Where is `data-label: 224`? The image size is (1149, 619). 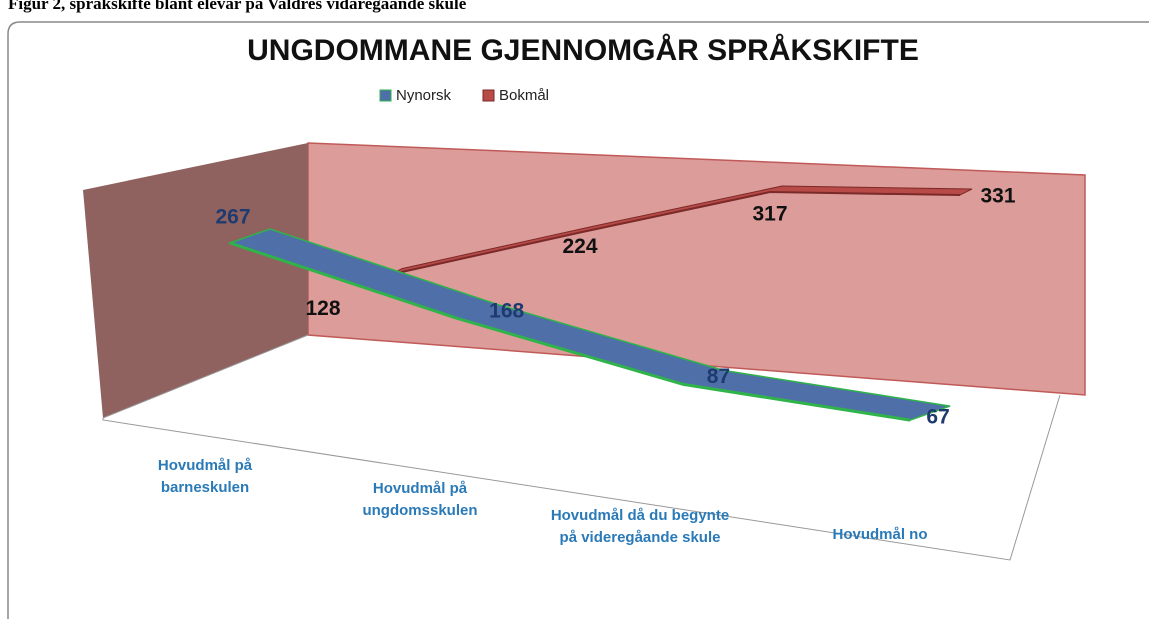
data-label: 224 is located at coordinates (579, 246).